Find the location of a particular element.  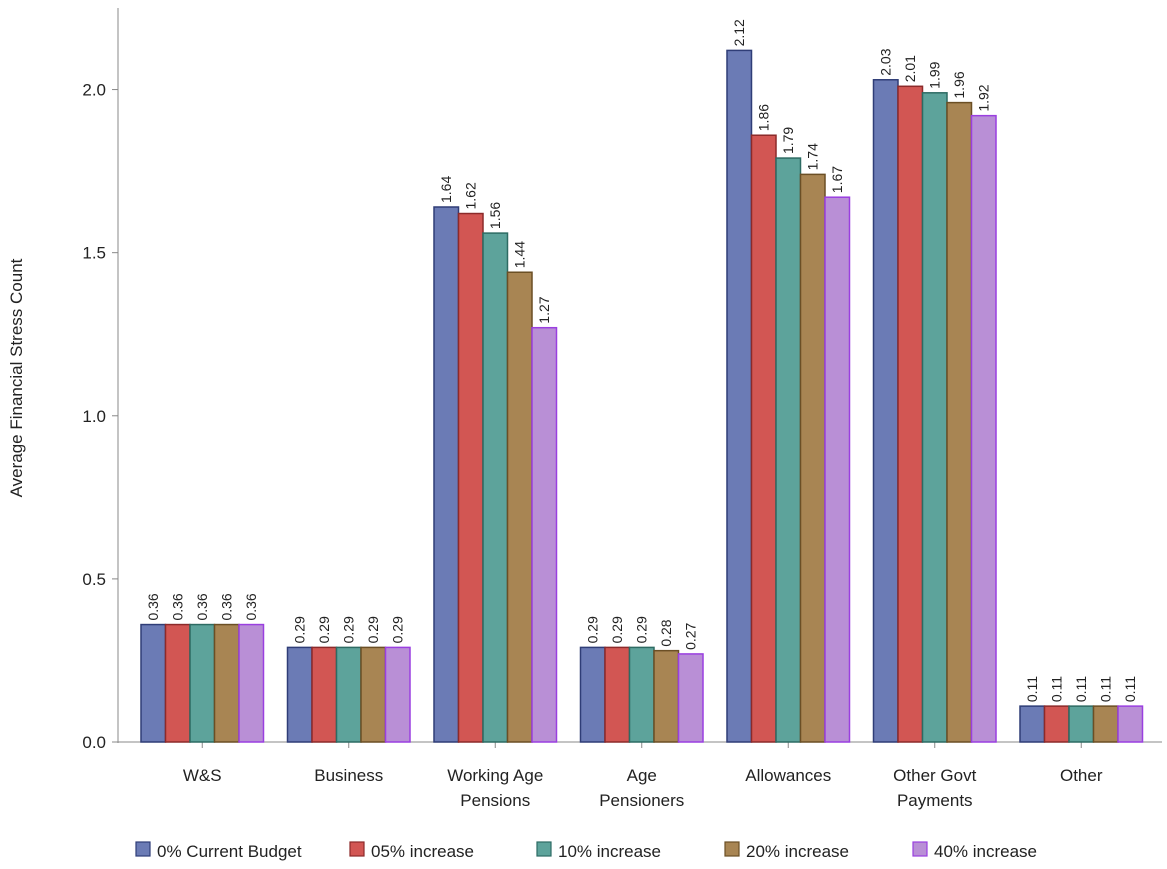

x-tick-label: W&S is located at coordinates (202, 775).